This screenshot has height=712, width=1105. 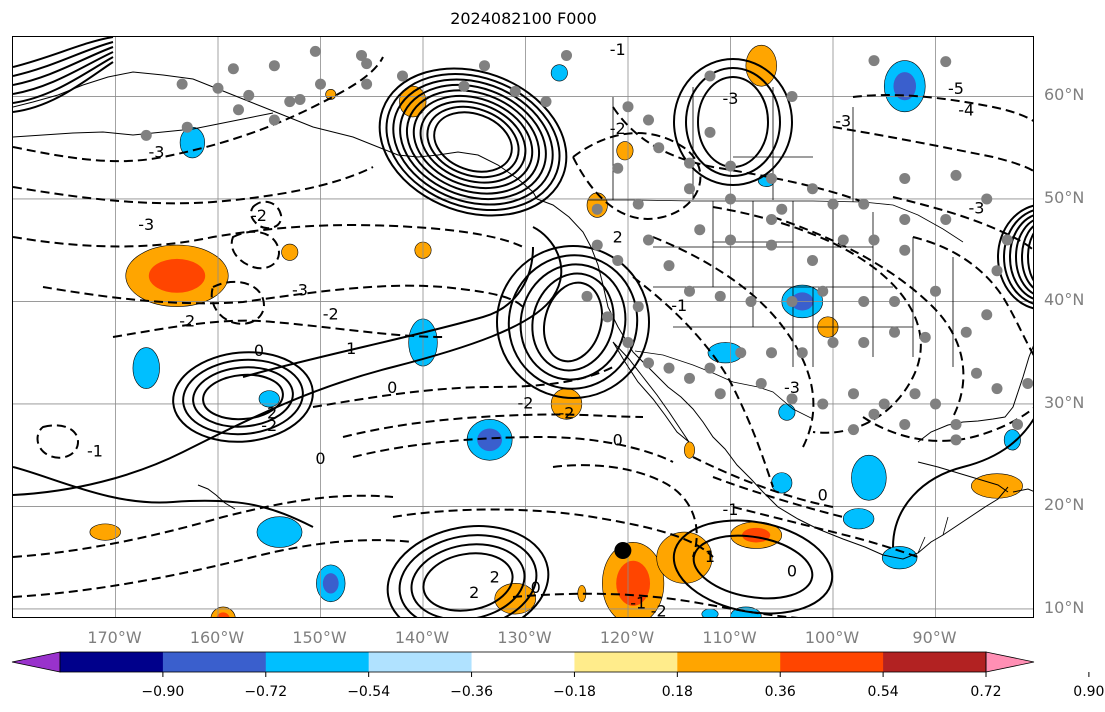 I want to click on storm-marker-layer, so click(x=623, y=551).